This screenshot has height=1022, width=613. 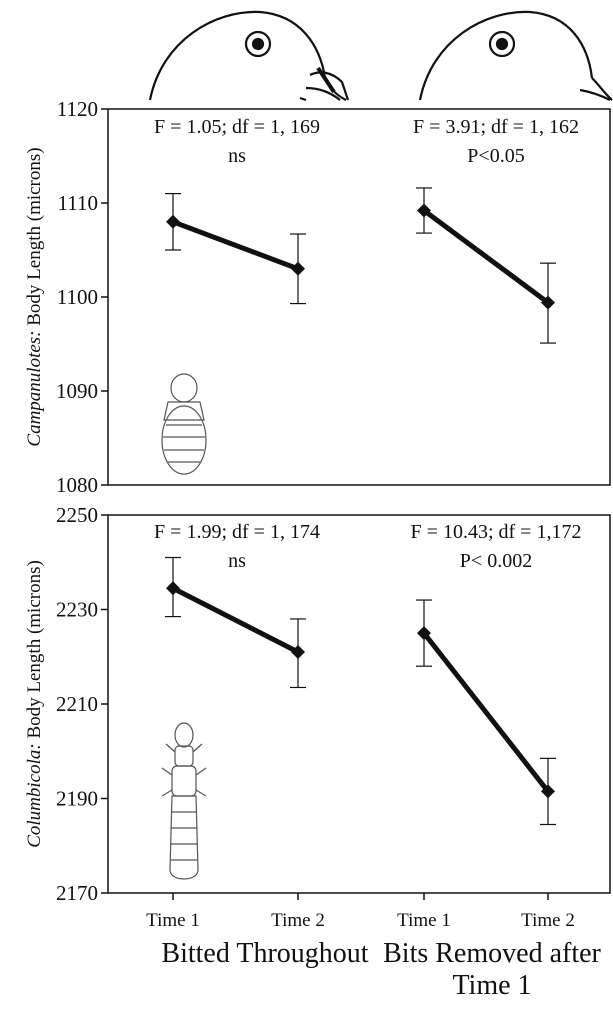 What do you see at coordinates (237, 532) in the screenshot?
I see `stat-label: F = 1.99; df = 1, 174` at bounding box center [237, 532].